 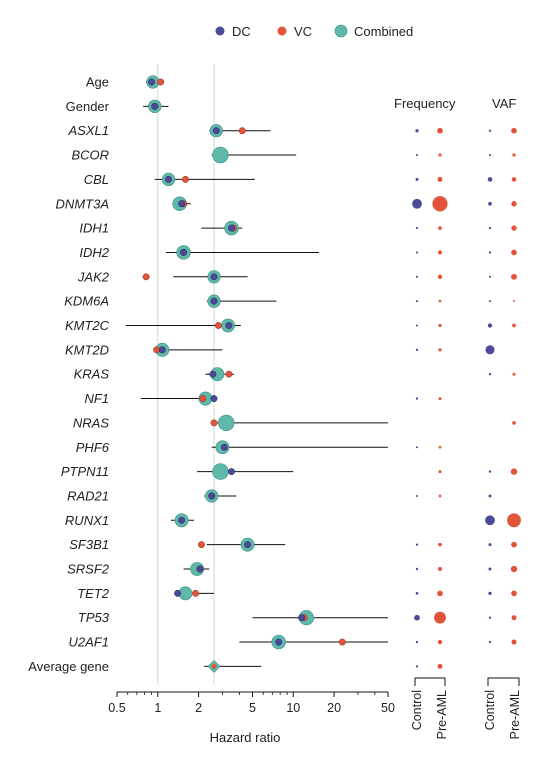 I want to click on row-label: BCOR, so click(x=90, y=155).